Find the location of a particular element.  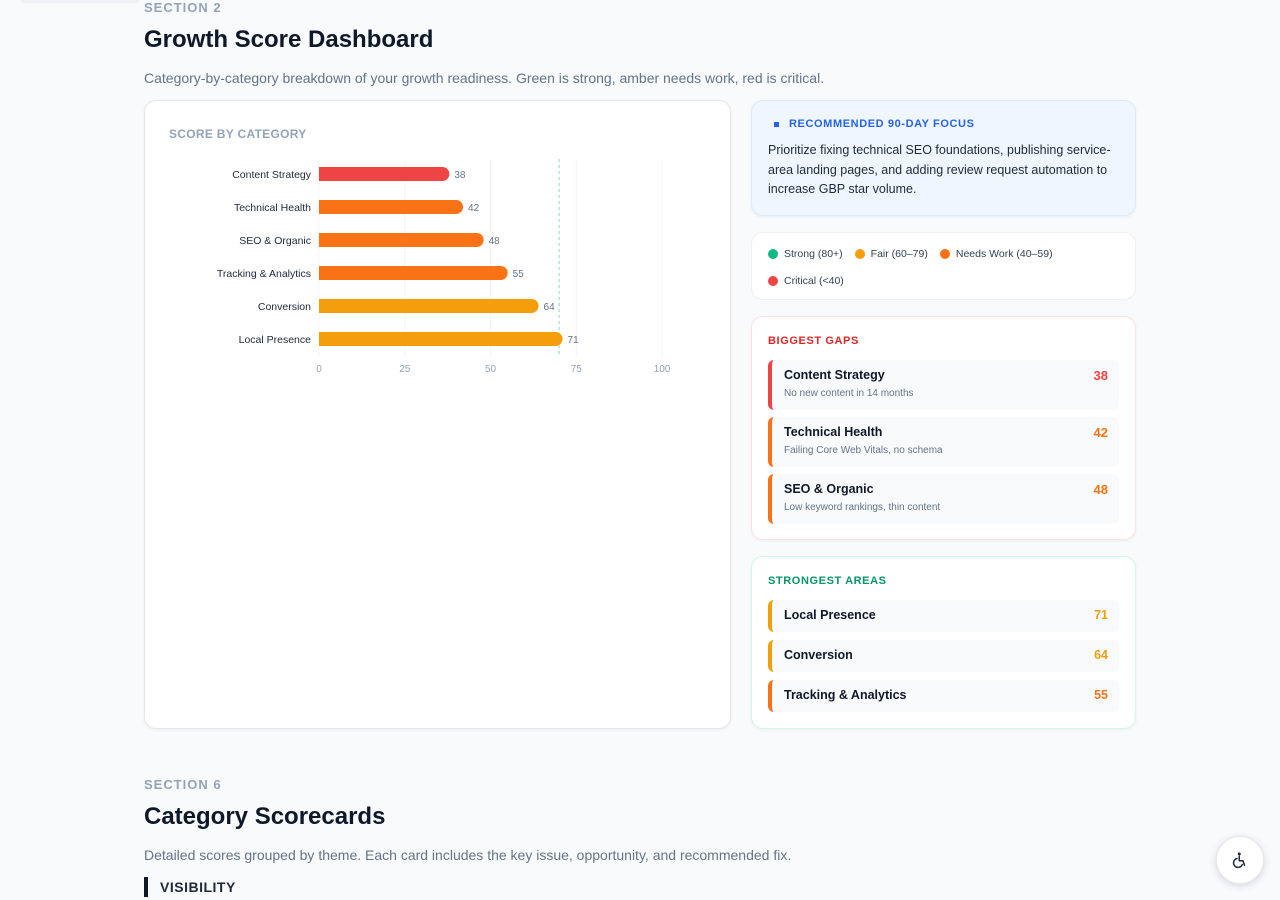

legend-item: Fair (60–79) is located at coordinates (891, 253).